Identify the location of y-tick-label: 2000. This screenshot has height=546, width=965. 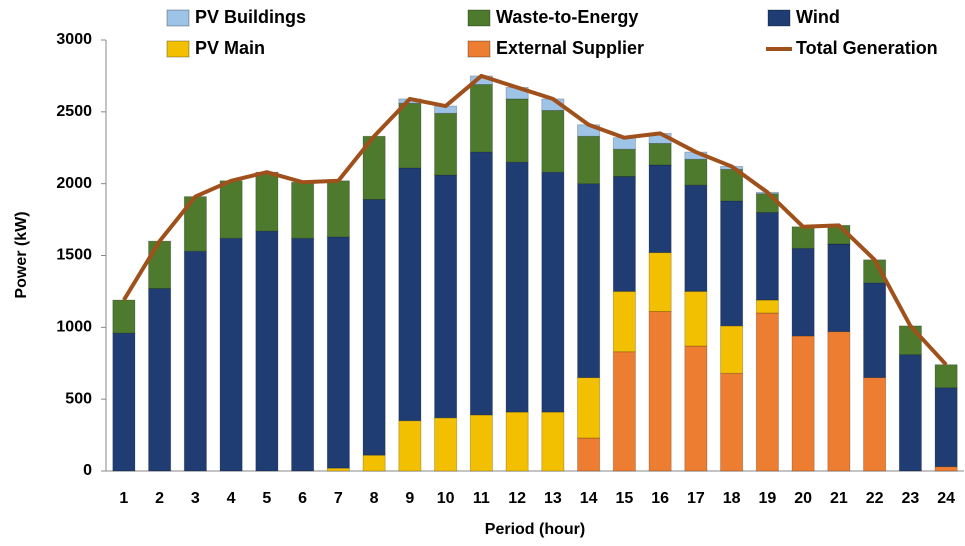
(74, 183).